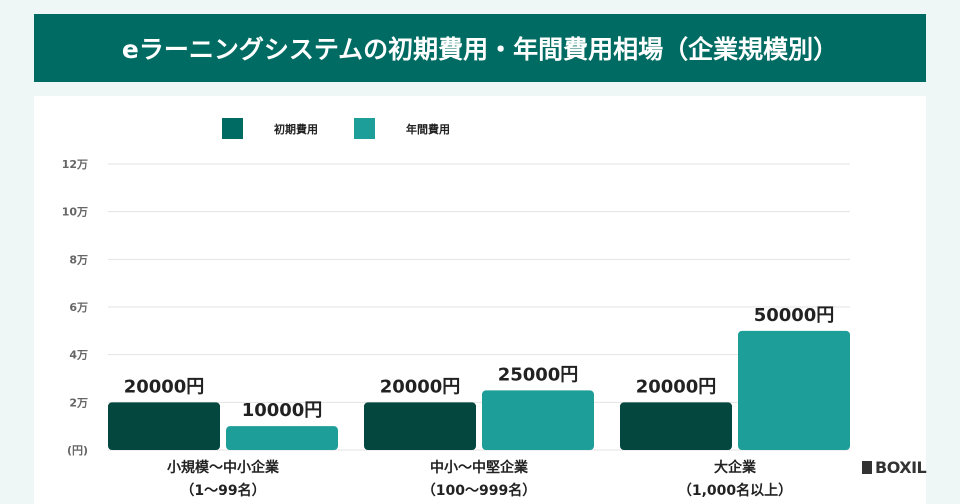 Image resolution: width=960 pixels, height=504 pixels. Describe the element at coordinates (296, 129) in the screenshot. I see `legend-label: 初期費用` at that location.